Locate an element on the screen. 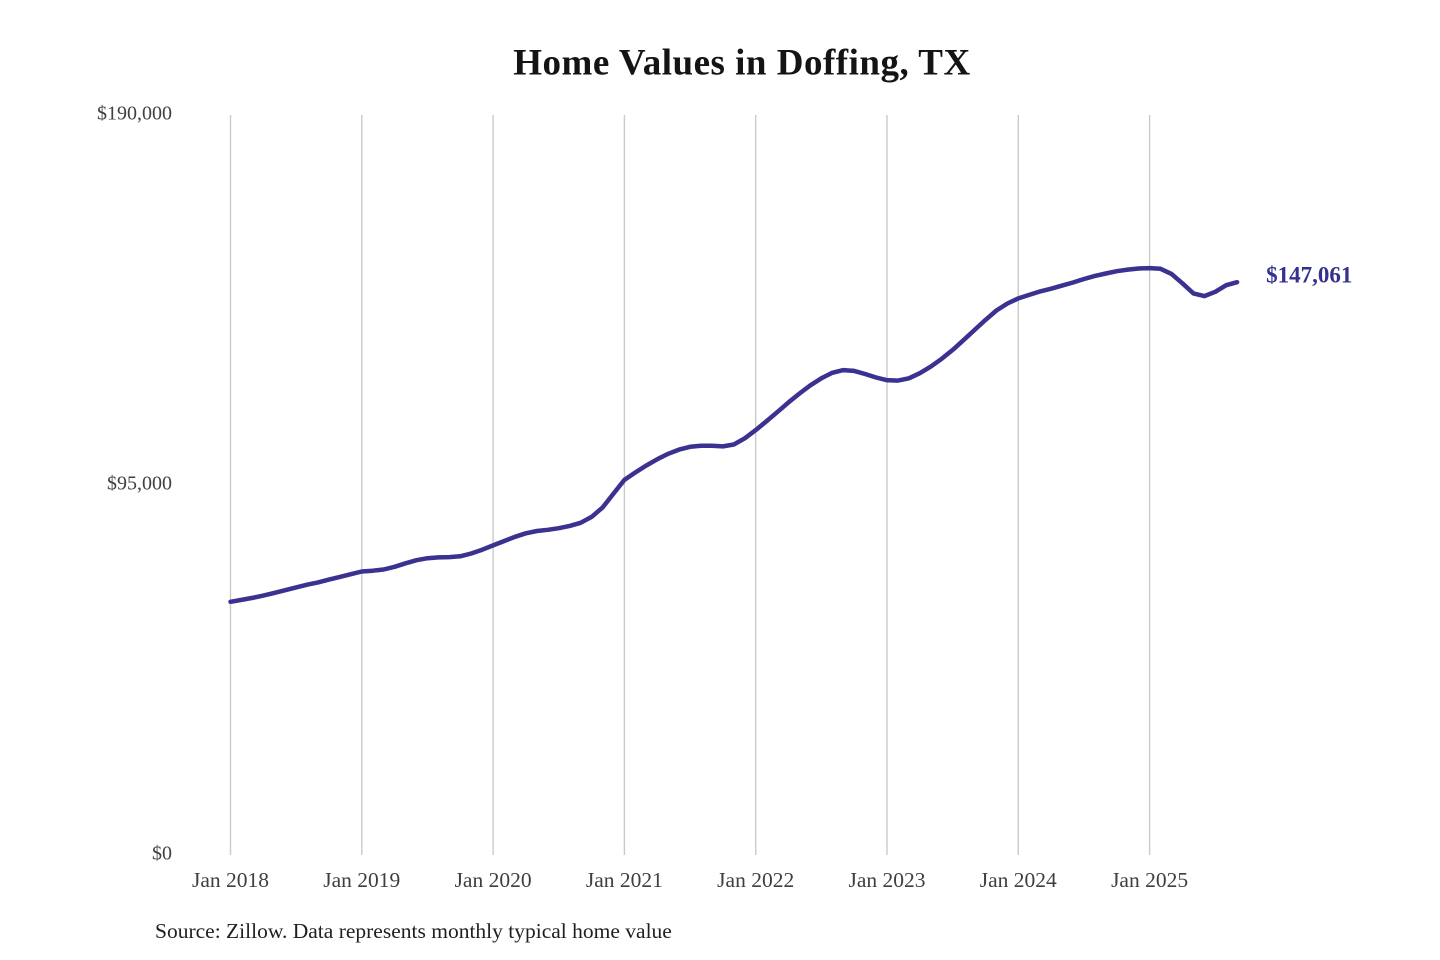  x-tick-label-jan-2019: Jan 2019 is located at coordinates (361, 880).